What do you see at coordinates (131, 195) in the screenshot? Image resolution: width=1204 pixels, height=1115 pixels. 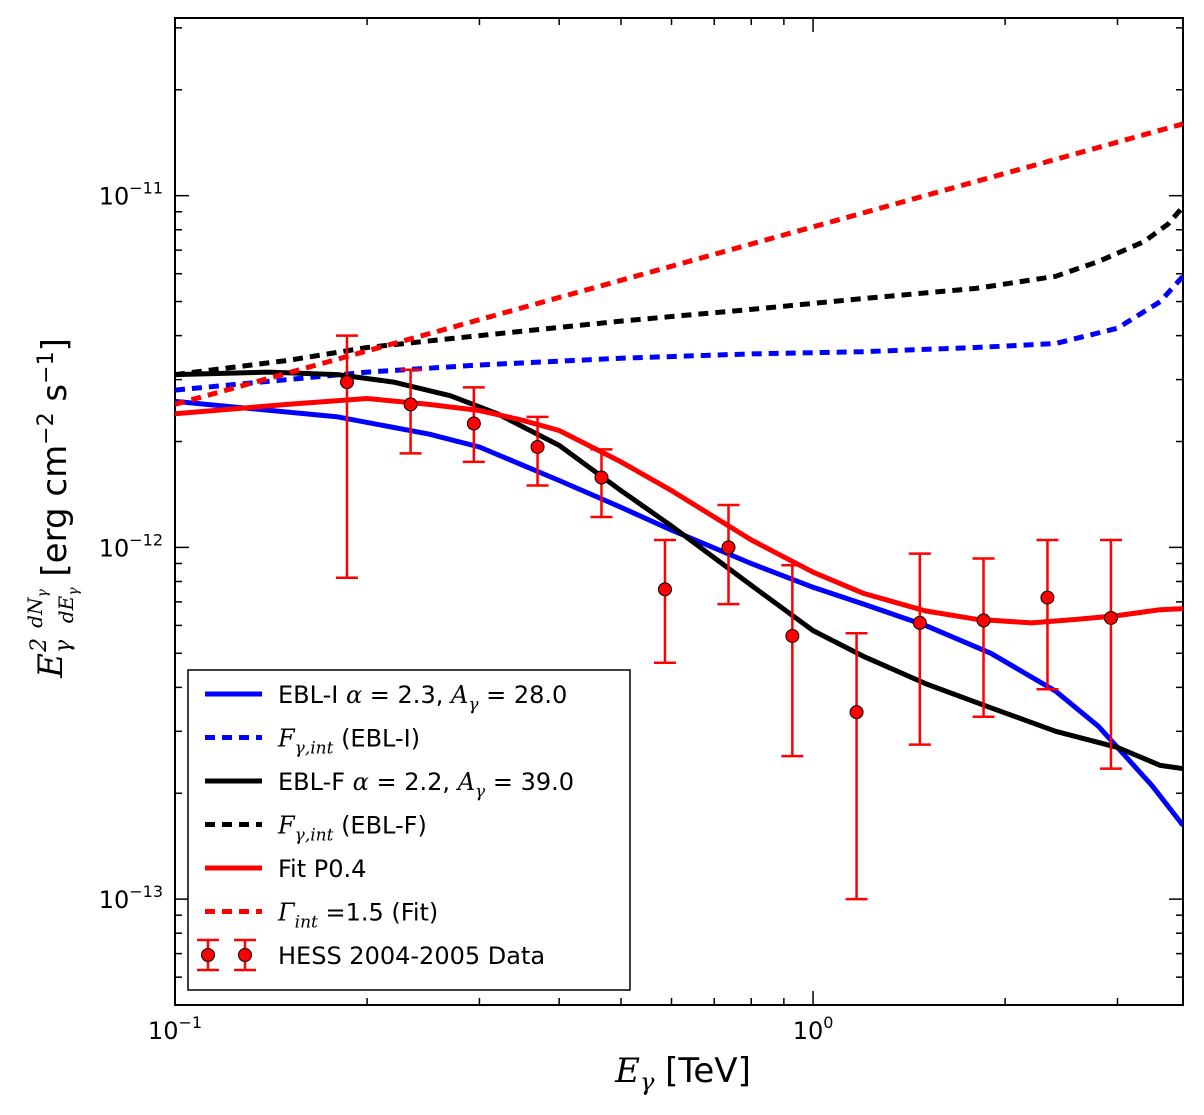 I see `y-tick-label: 10−11` at bounding box center [131, 195].